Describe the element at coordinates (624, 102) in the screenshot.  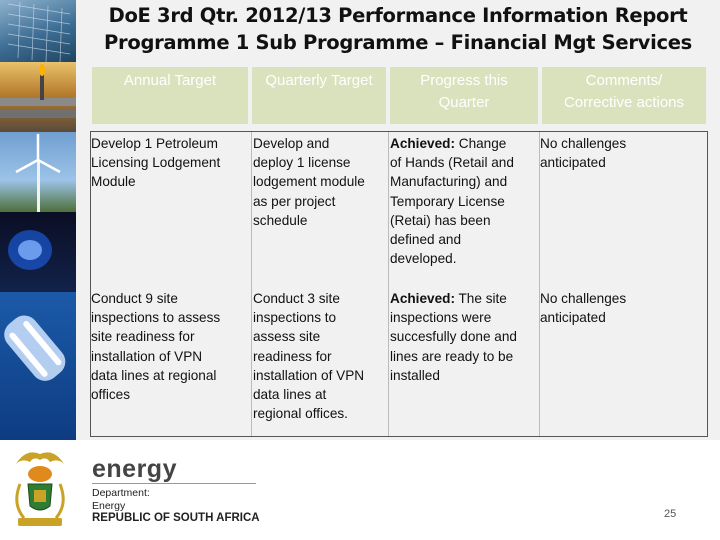
I see `header-label: Corrective actions` at that location.